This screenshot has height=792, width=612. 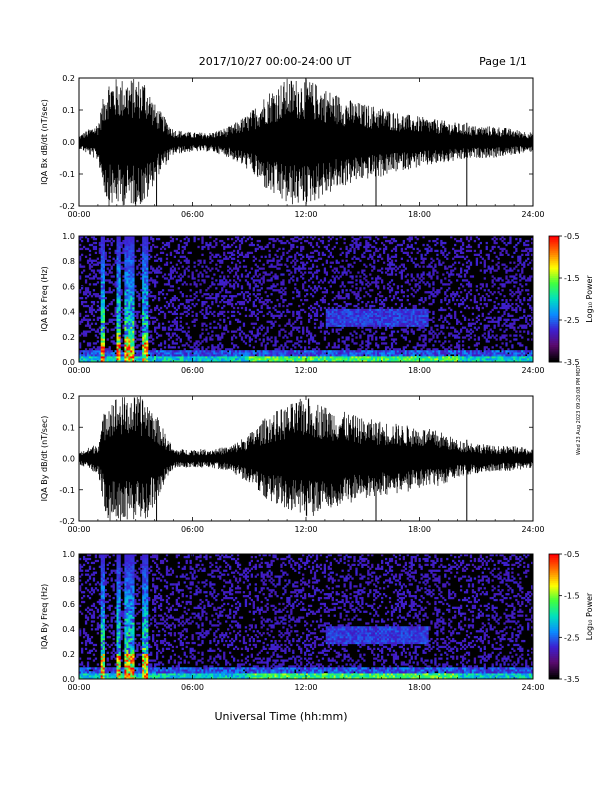 I want to click on y-tick-label: 0.1, so click(x=68, y=110).